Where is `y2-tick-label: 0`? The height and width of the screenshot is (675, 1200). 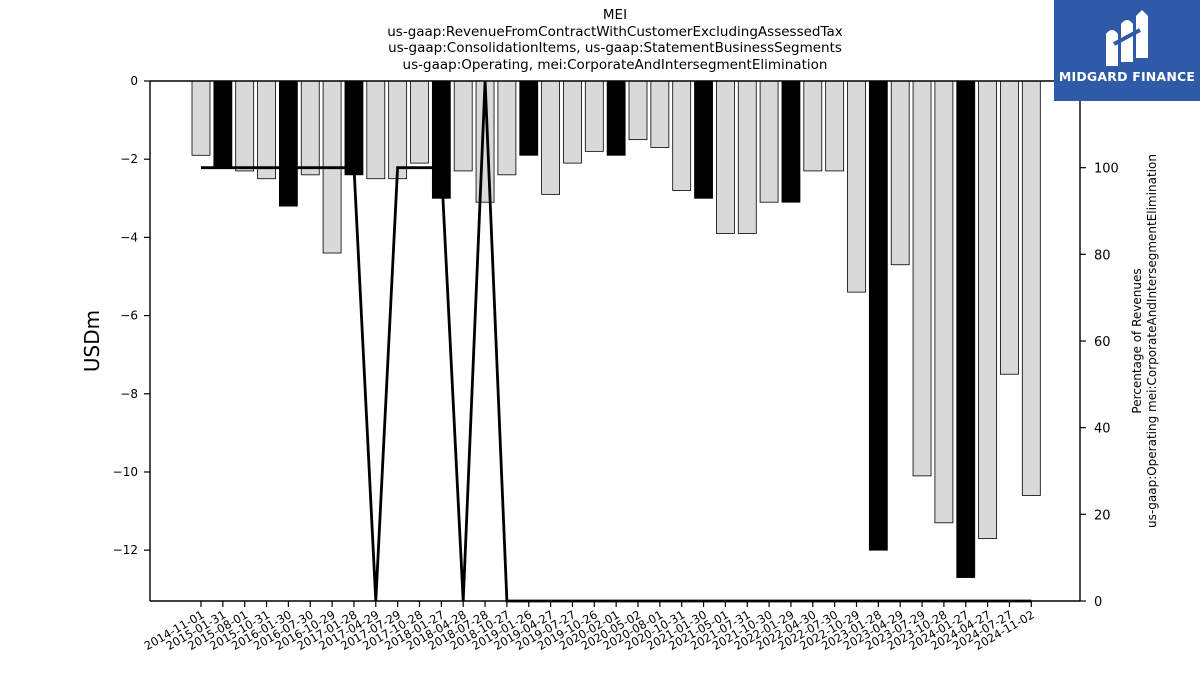 y2-tick-label: 0 is located at coordinates (1098, 602).